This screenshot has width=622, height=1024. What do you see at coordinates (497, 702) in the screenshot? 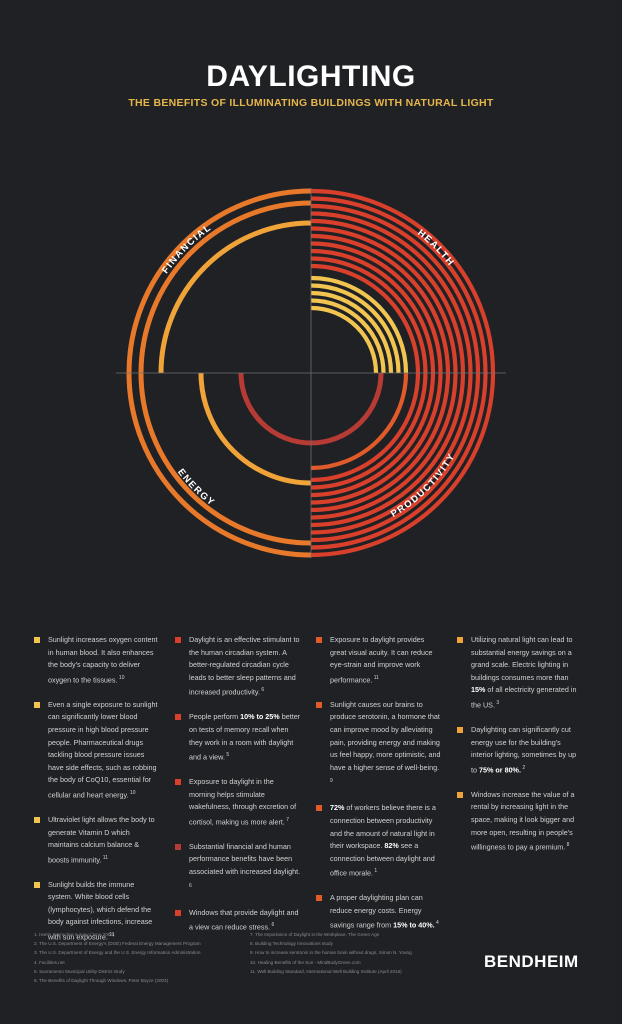
I see `reference-number: 3` at bounding box center [497, 702].